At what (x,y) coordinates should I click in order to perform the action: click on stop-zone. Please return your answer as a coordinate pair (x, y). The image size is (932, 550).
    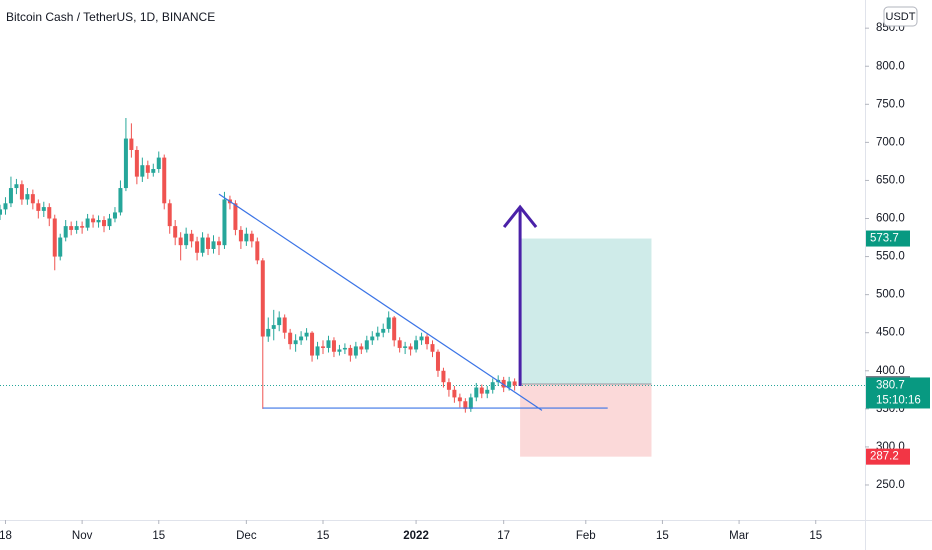
    Looking at the image, I should click on (586, 420).